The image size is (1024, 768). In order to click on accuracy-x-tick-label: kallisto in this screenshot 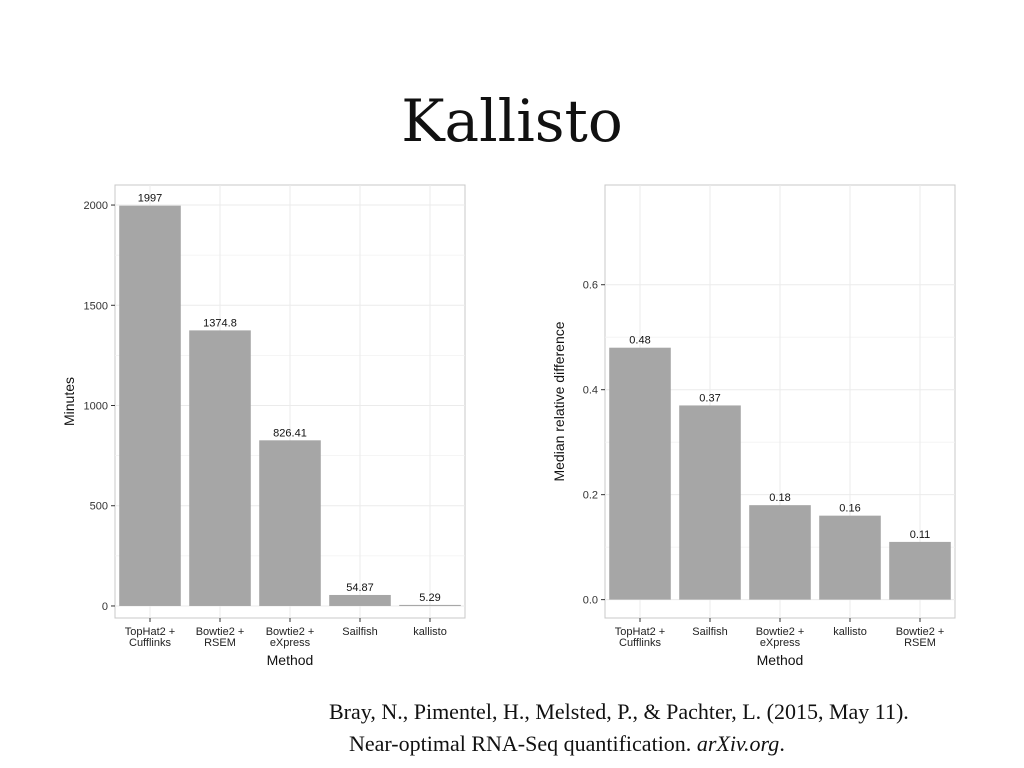, I will do `click(850, 632)`.